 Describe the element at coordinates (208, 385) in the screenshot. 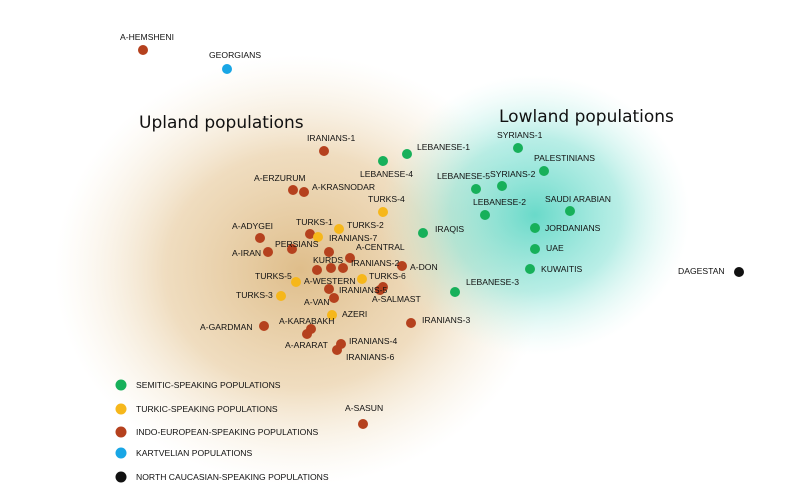

I see `legend-label-semitic: SEMITIC-SPEAKING POPULATIONS` at that location.